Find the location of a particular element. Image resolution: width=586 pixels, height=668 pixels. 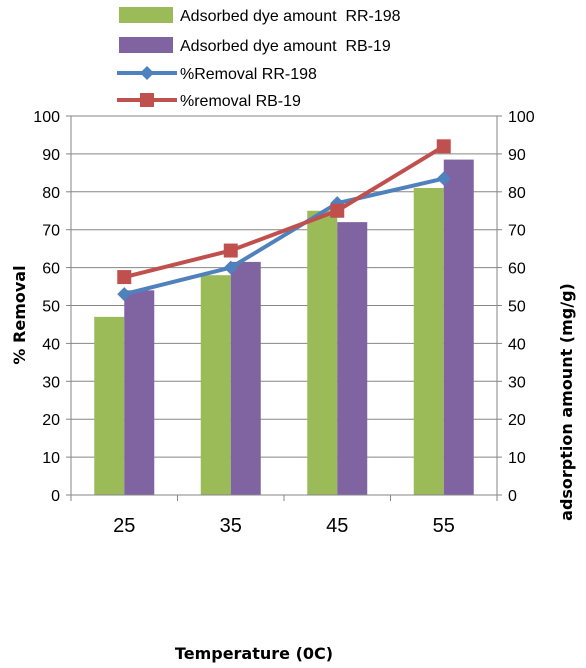

point--removal-rb-19-45 is located at coordinates (337, 210).